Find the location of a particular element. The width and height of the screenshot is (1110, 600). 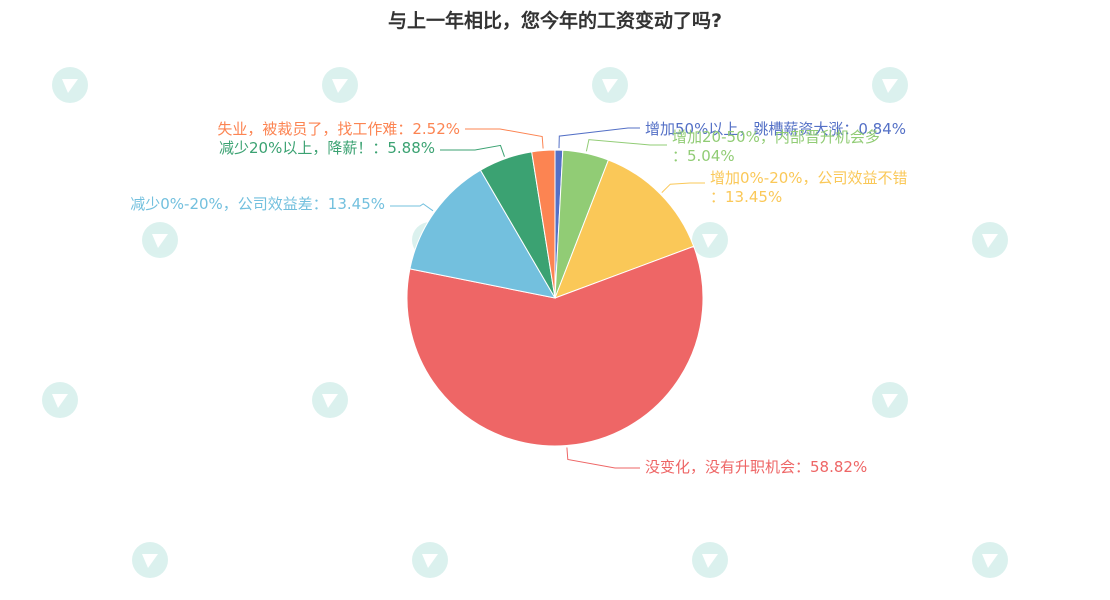

slice-label: 失业，被裁员了，找工作难：2.52% is located at coordinates (338, 129).